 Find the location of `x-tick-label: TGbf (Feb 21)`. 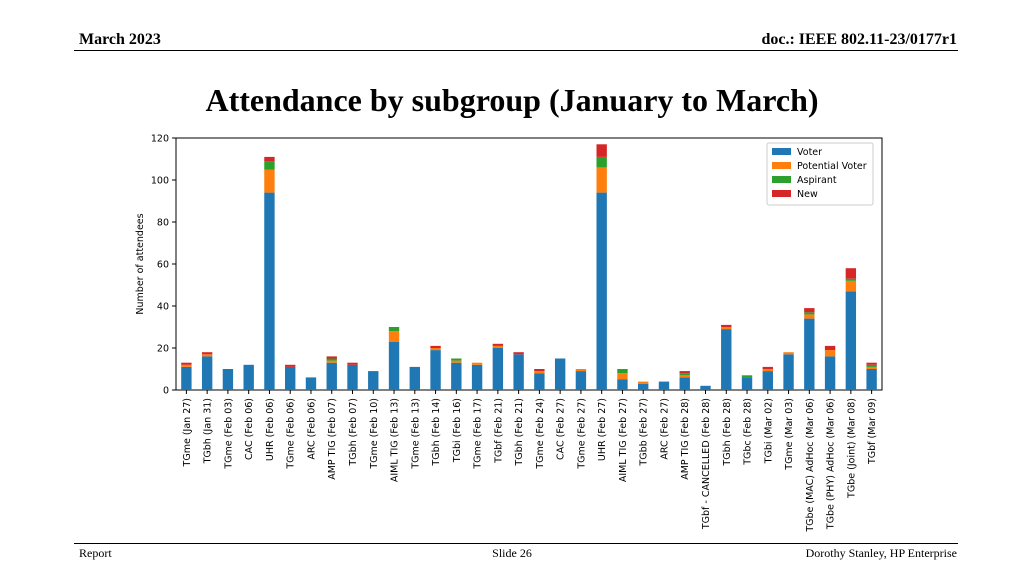

x-tick-label: TGbf (Feb 21) is located at coordinates (498, 431).